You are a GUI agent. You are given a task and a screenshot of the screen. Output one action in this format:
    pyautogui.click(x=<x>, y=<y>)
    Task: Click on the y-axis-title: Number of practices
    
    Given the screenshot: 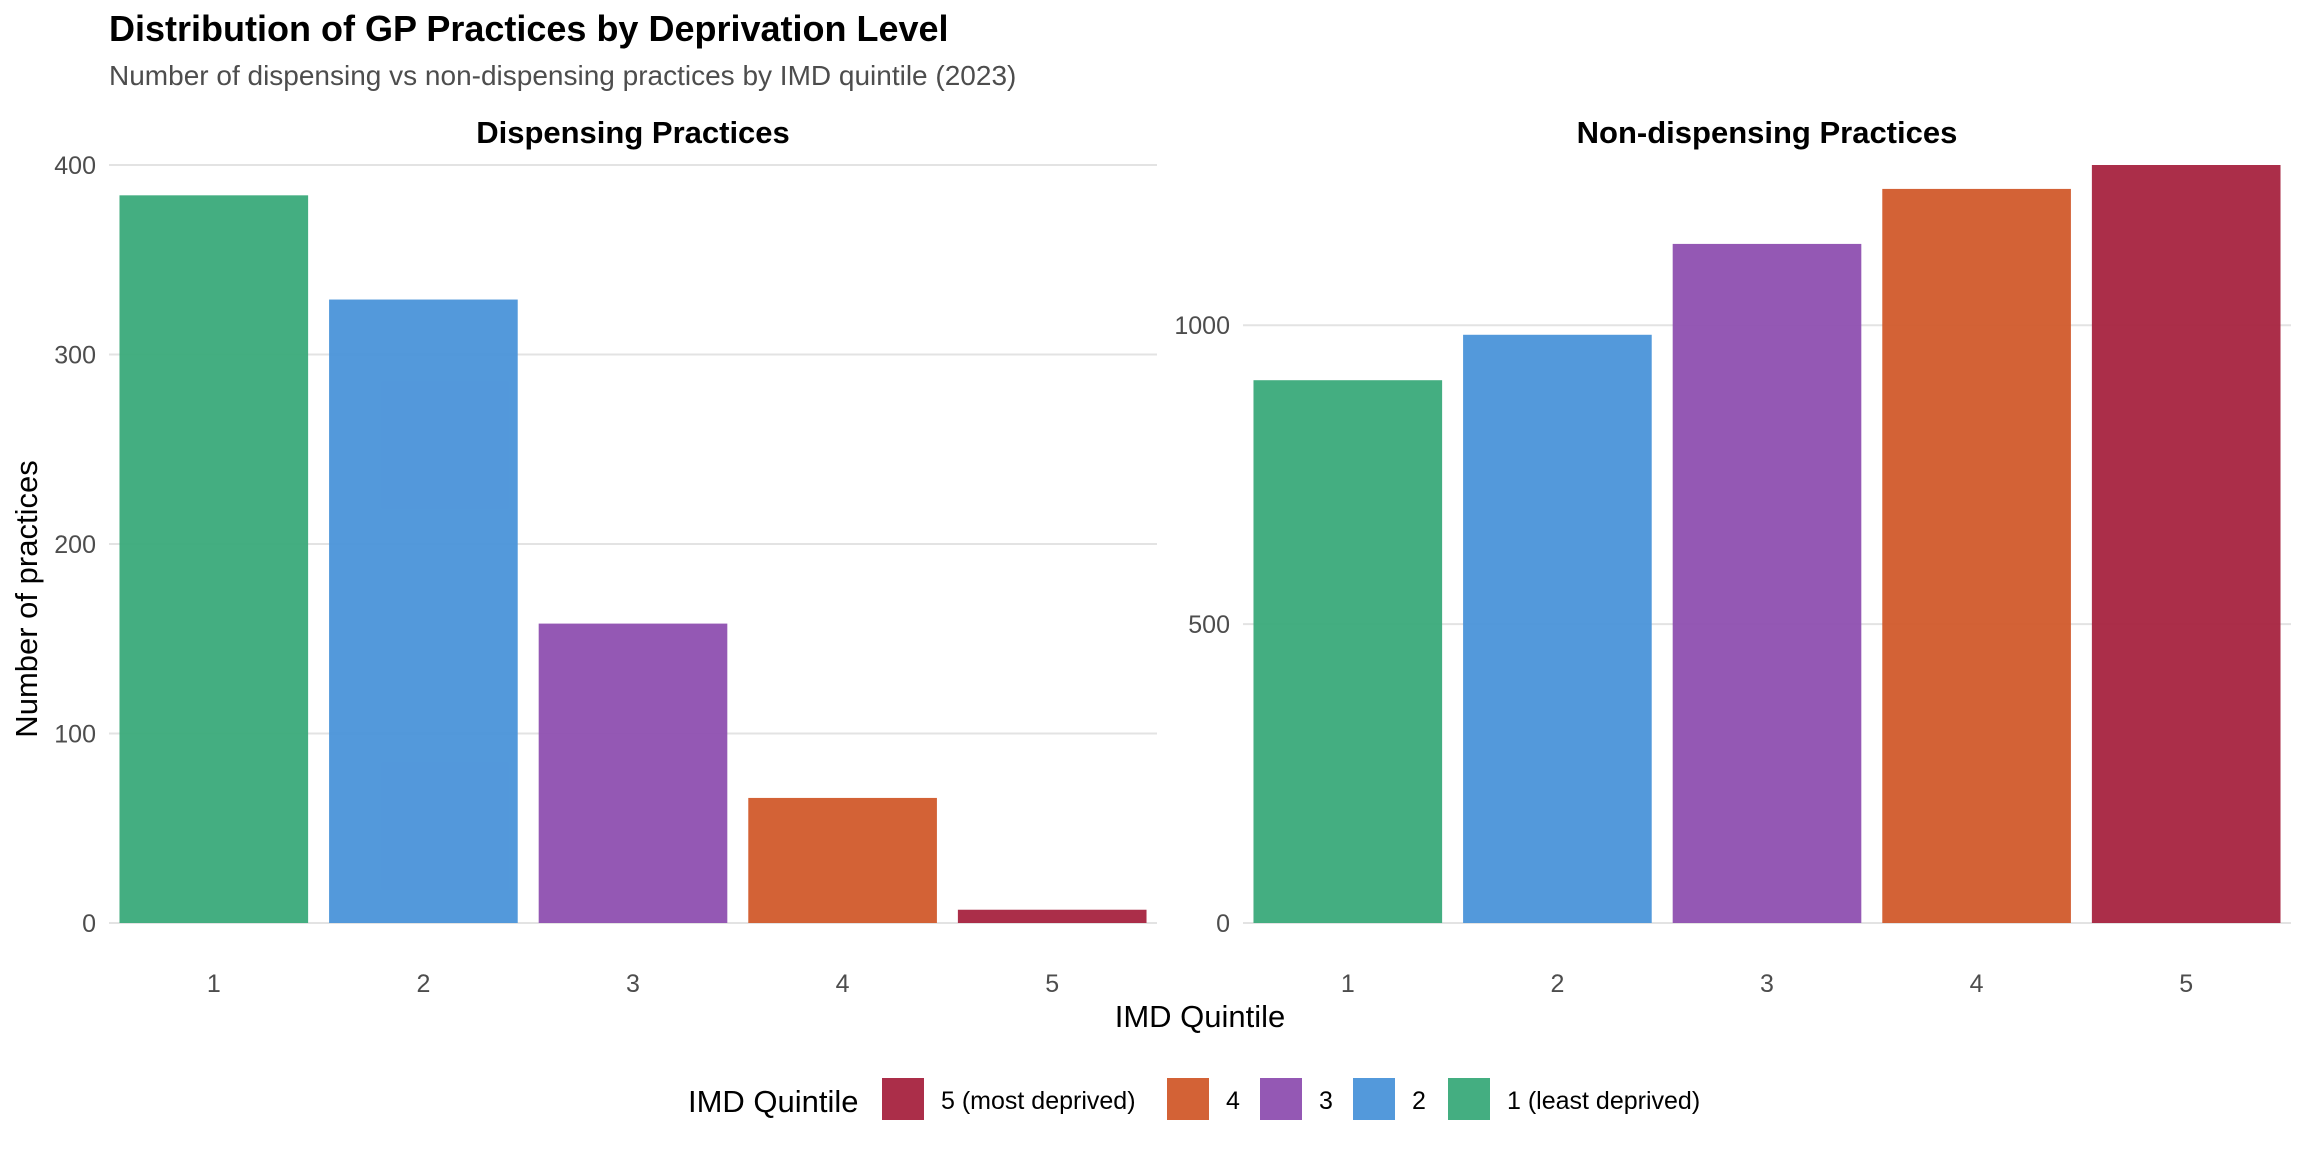 What is the action you would take?
    pyautogui.click(x=26, y=598)
    